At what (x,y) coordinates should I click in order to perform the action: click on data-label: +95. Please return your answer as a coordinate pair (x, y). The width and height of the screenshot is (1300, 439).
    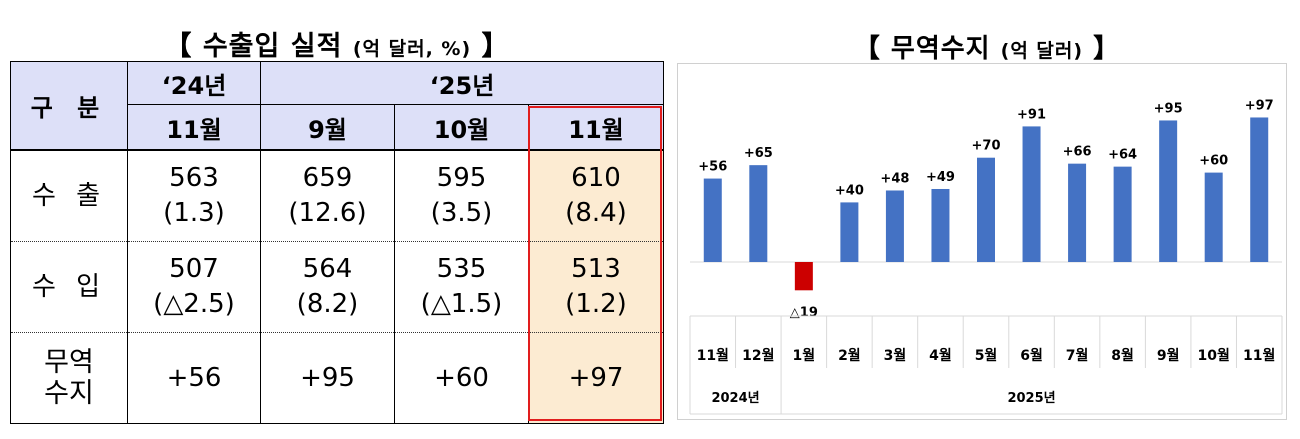
    Looking at the image, I should click on (1168, 108).